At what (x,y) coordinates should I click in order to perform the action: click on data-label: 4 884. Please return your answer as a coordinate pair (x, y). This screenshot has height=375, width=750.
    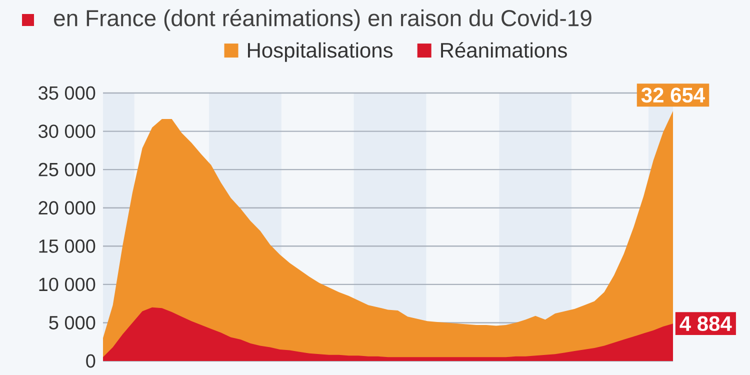
    Looking at the image, I should click on (706, 324).